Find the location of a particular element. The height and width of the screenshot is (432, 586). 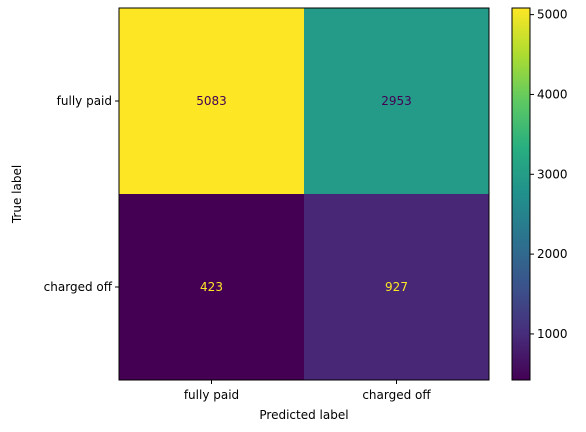

x-axis-title: Predicted label is located at coordinates (303, 415).